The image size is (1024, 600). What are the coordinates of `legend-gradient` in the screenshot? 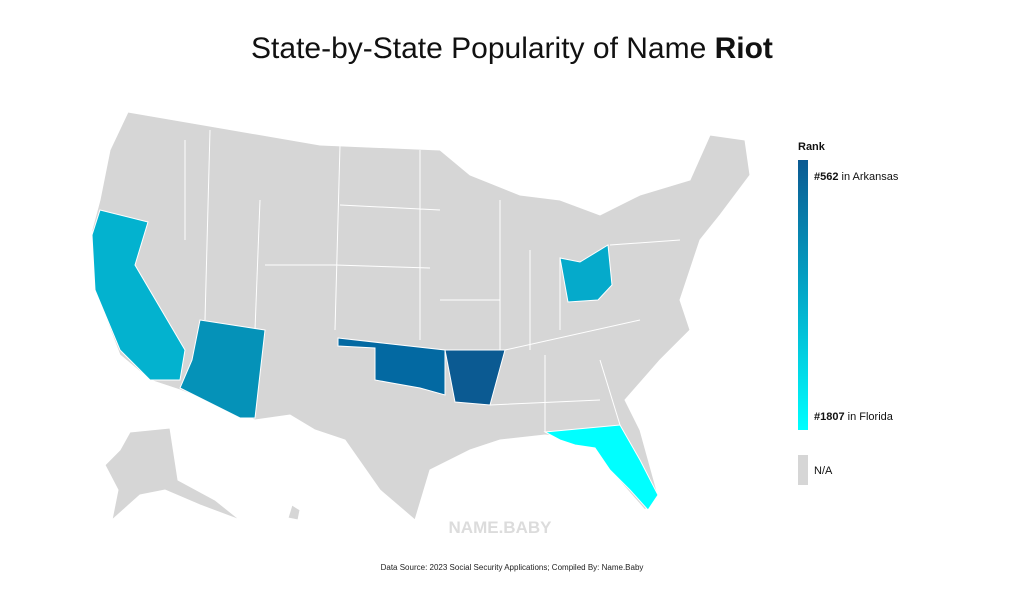 It's located at (803, 295).